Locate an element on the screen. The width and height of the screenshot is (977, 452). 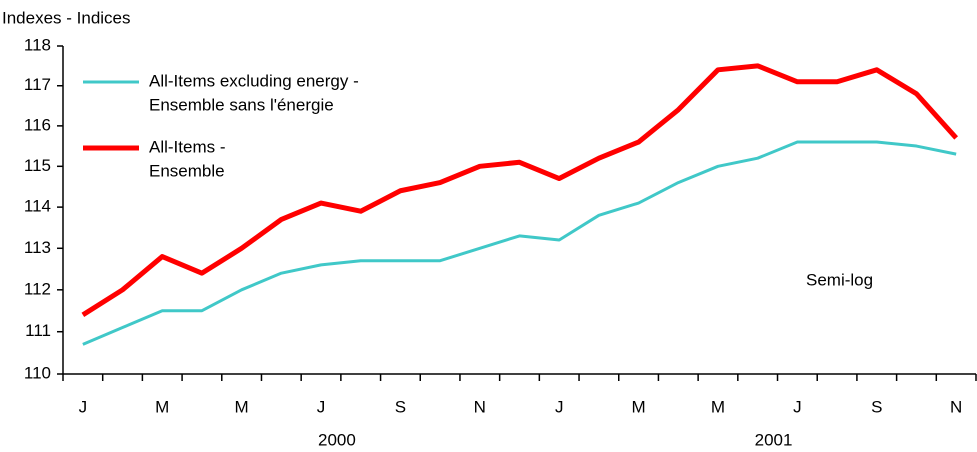
legend-label: Ensemble sans l'énergie is located at coordinates (241, 104).